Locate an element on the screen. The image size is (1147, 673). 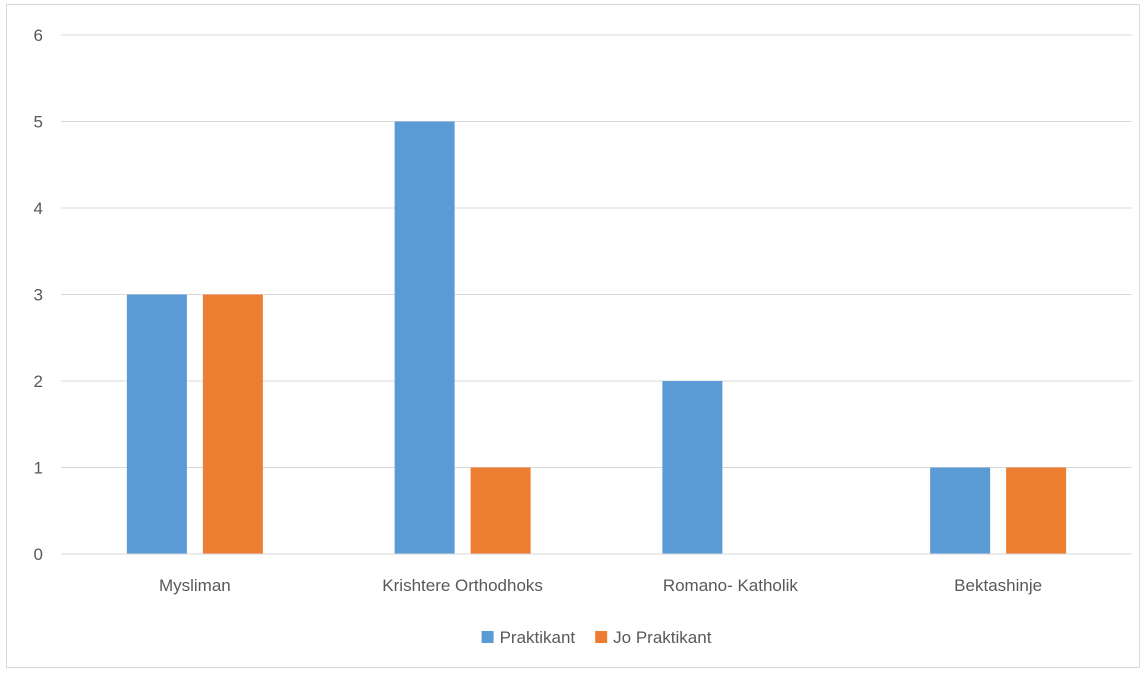
y-tick-label: 2 is located at coordinates (38, 381).